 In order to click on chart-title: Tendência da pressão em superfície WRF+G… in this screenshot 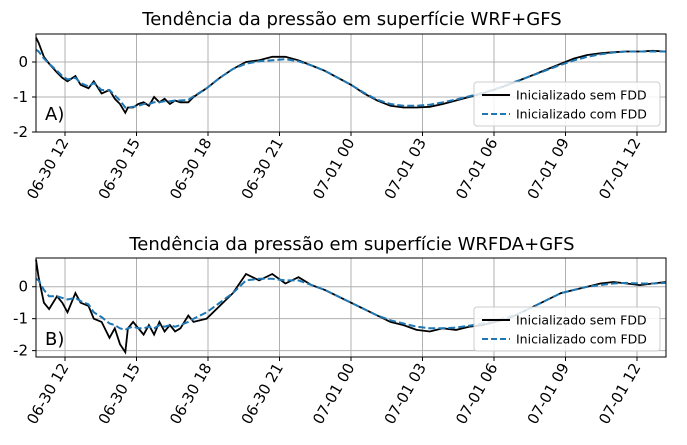, I will do `click(351, 19)`.